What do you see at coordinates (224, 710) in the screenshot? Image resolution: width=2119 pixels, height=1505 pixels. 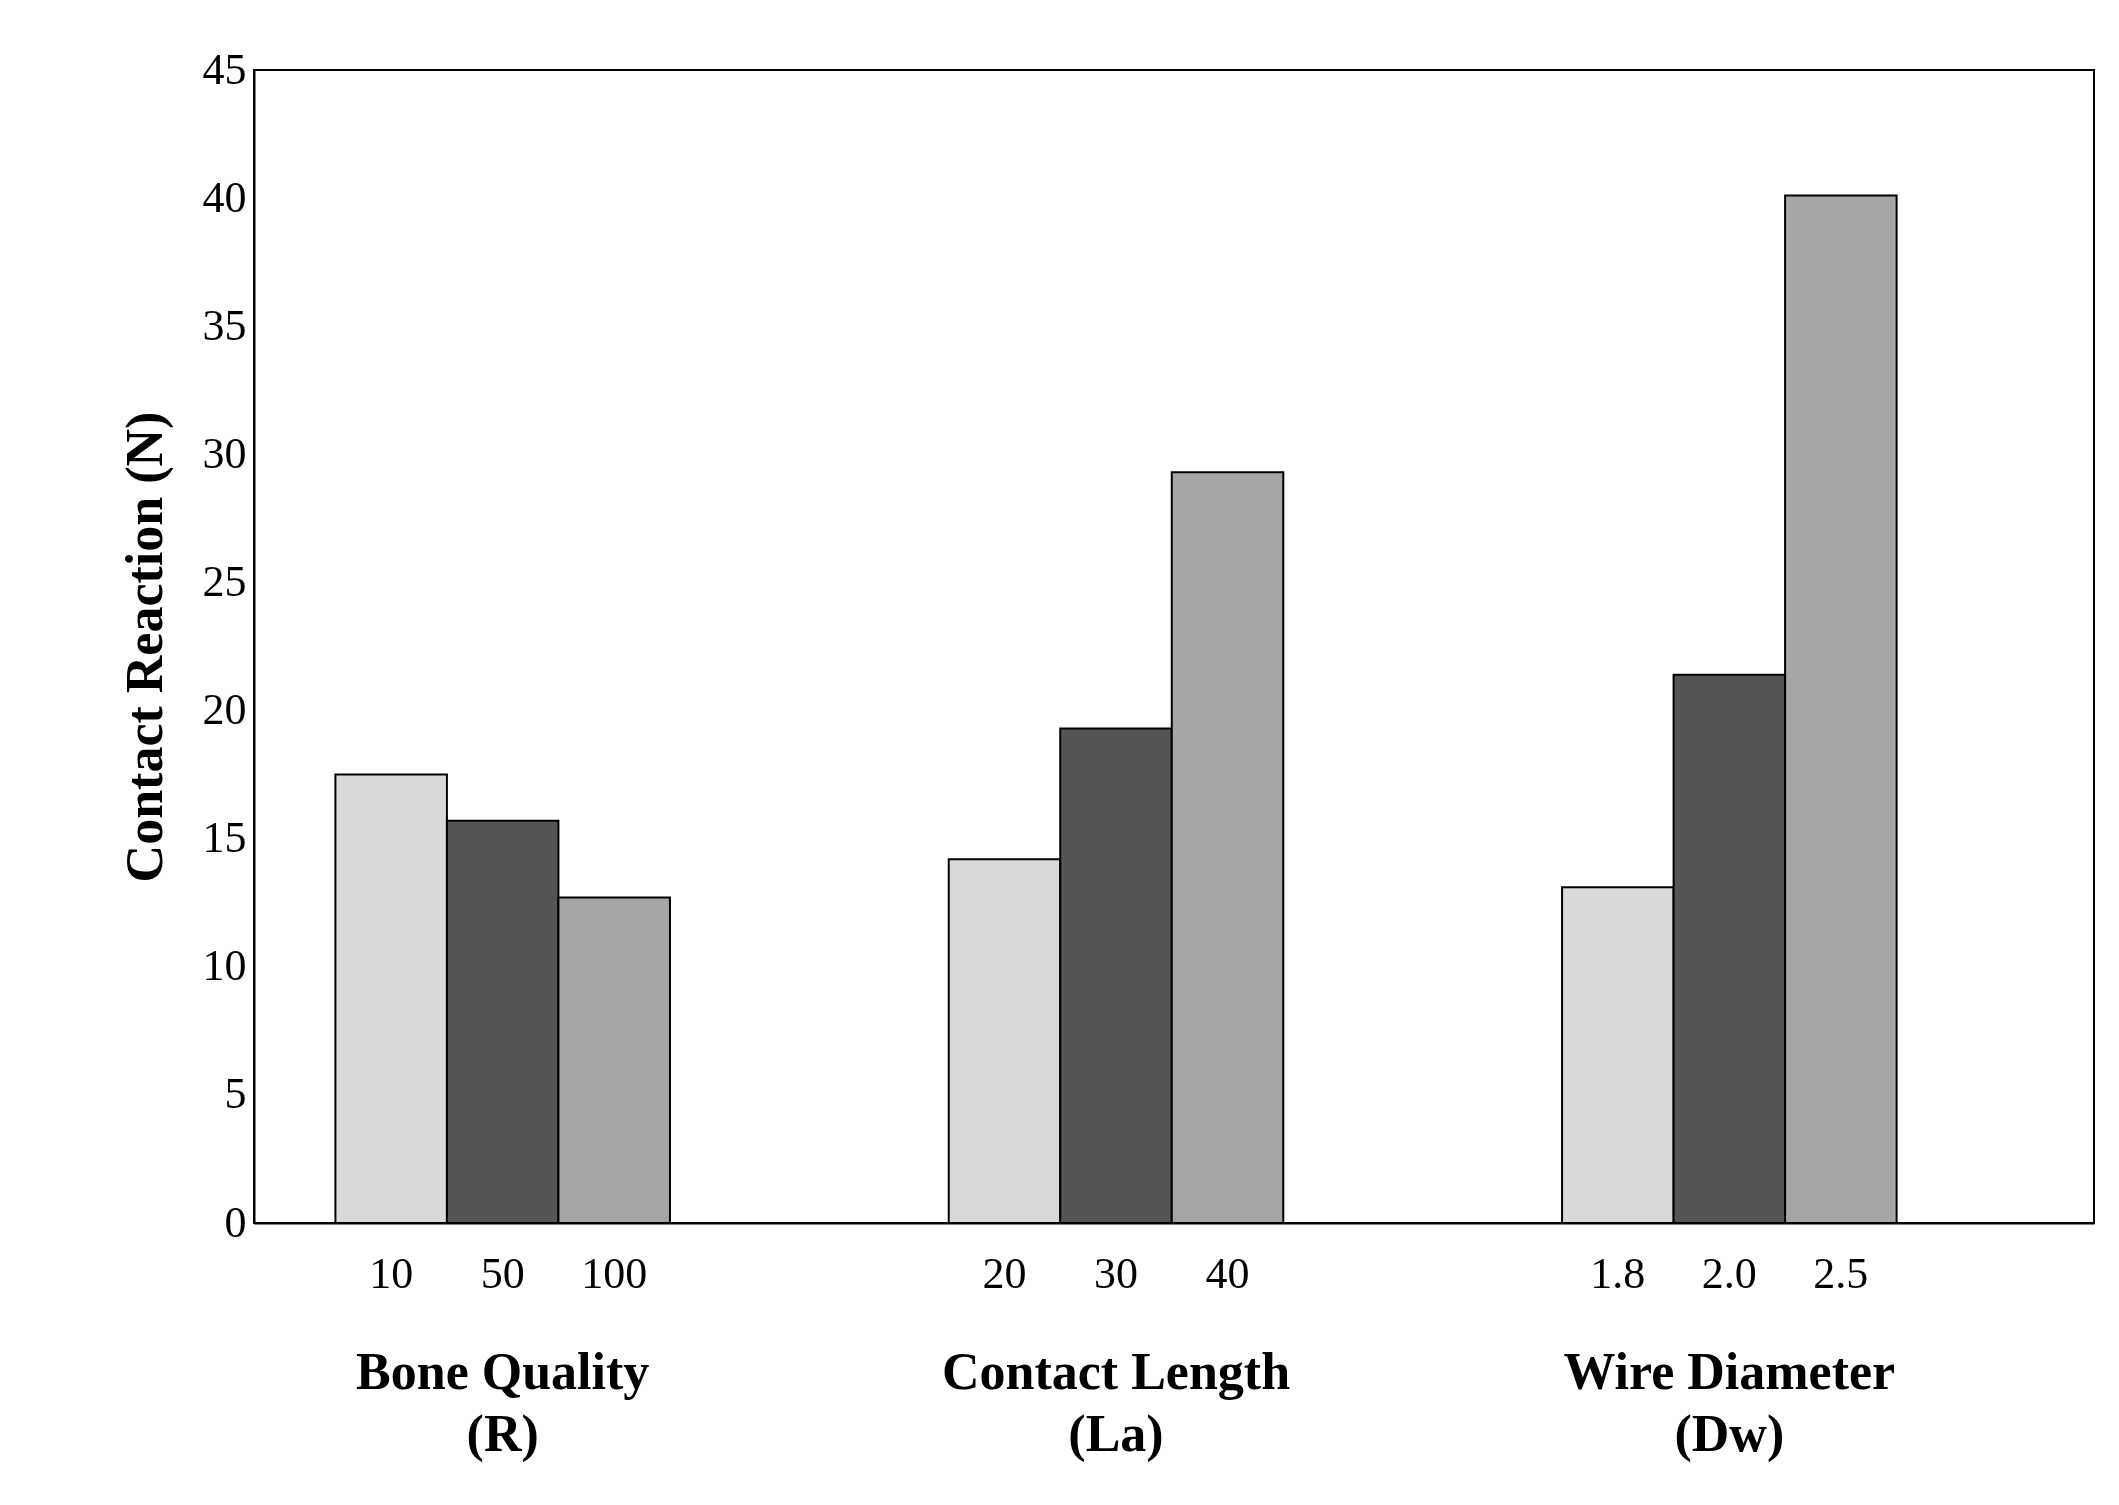 I see `y-tick-label: 20` at bounding box center [224, 710].